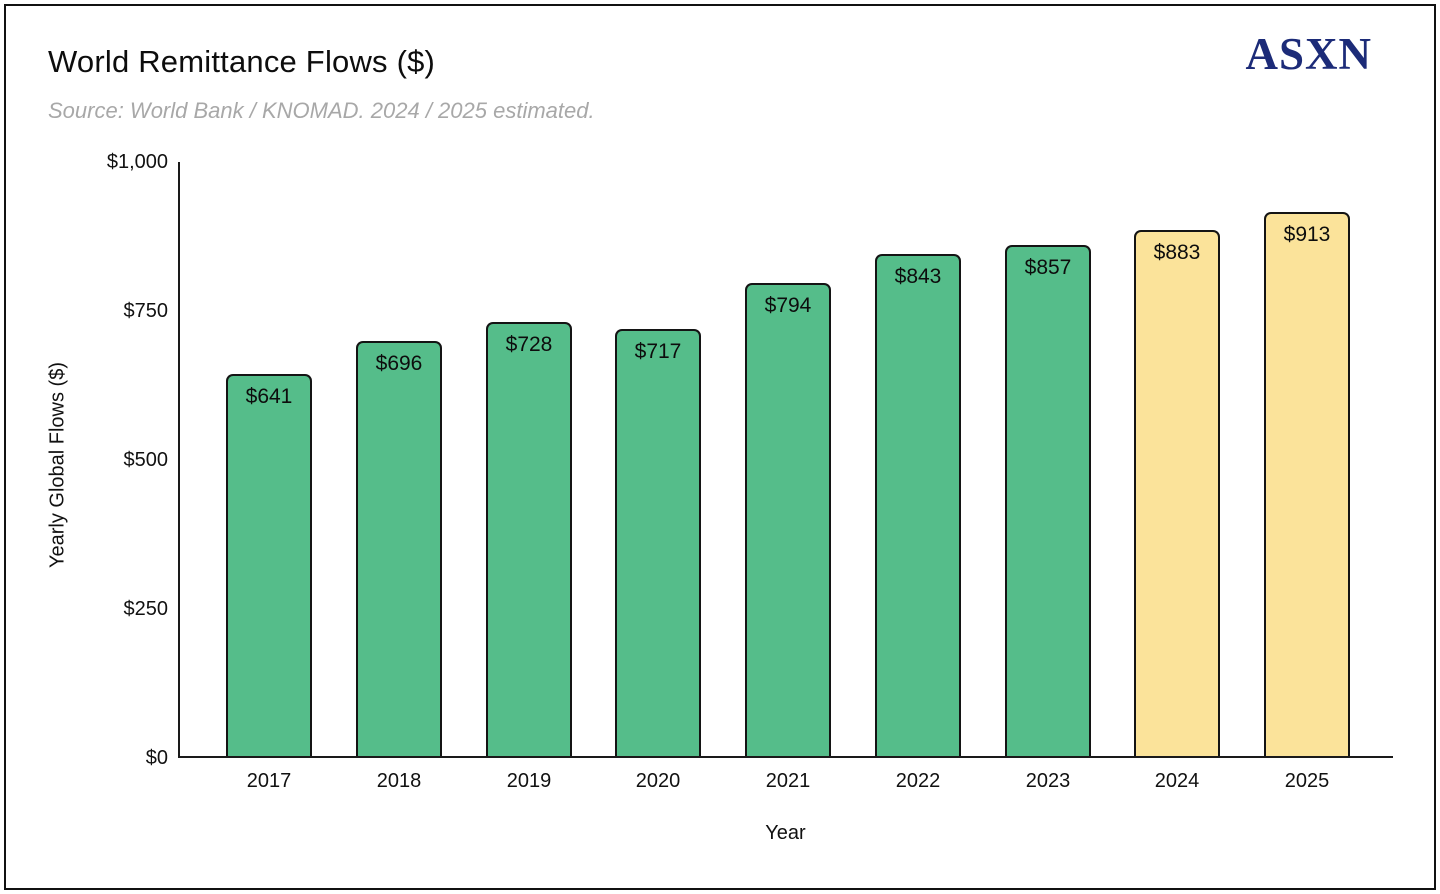  Describe the element at coordinates (156, 758) in the screenshot. I see `y-tick-label: $0` at that location.